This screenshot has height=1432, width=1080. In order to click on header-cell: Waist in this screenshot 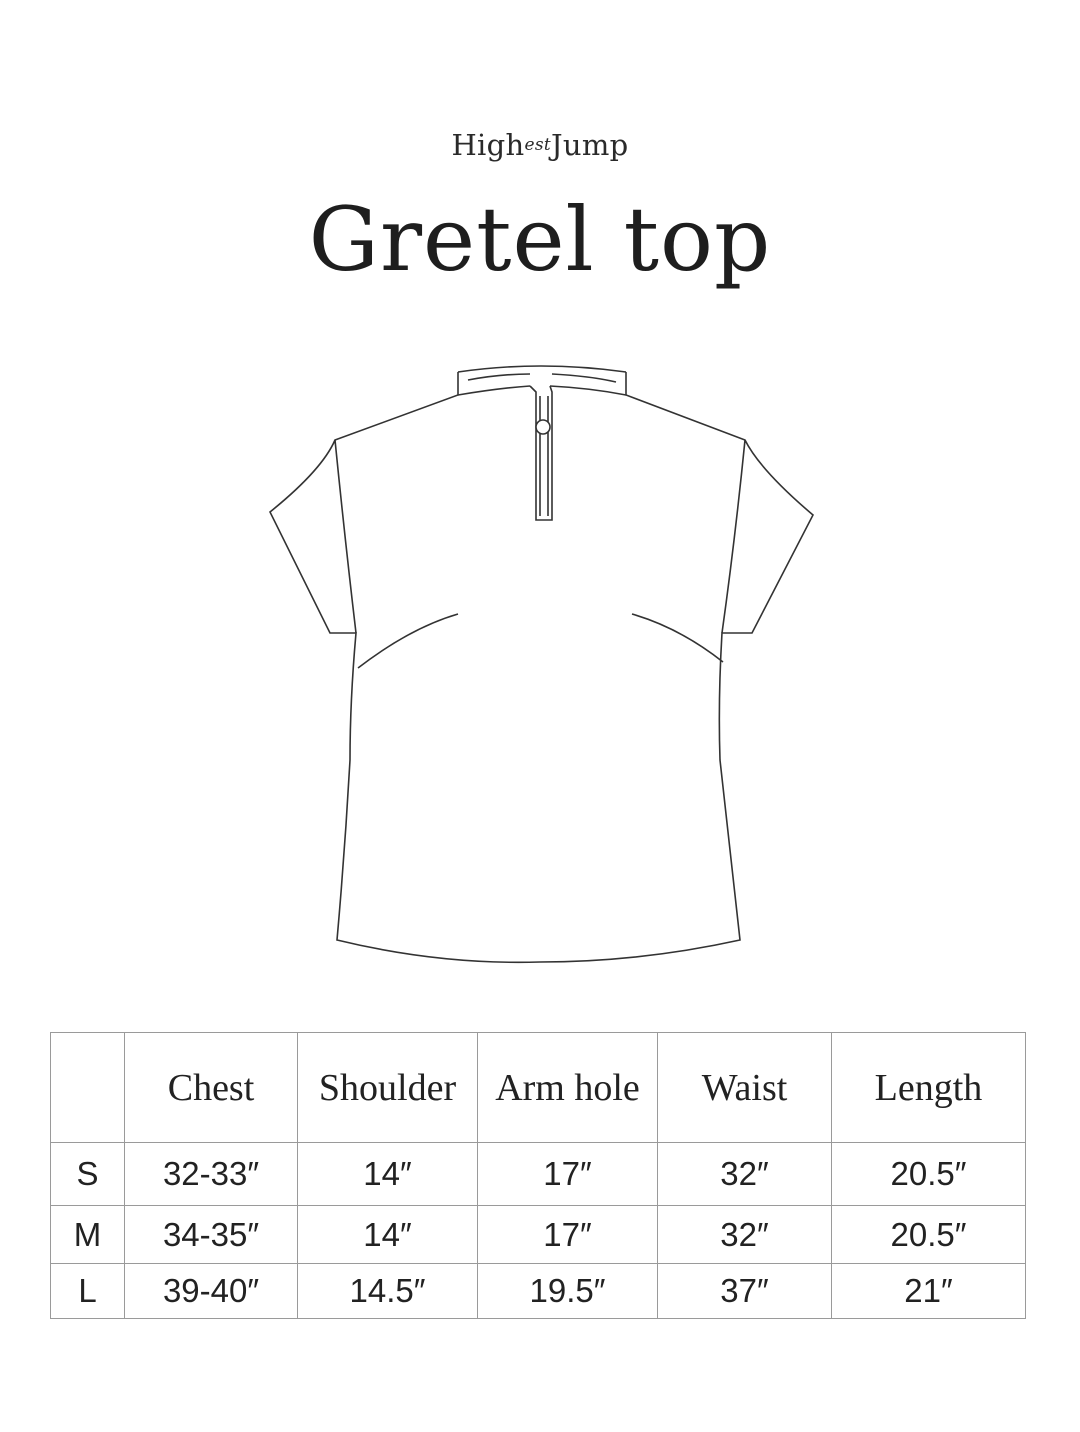, I will do `click(744, 1087)`.